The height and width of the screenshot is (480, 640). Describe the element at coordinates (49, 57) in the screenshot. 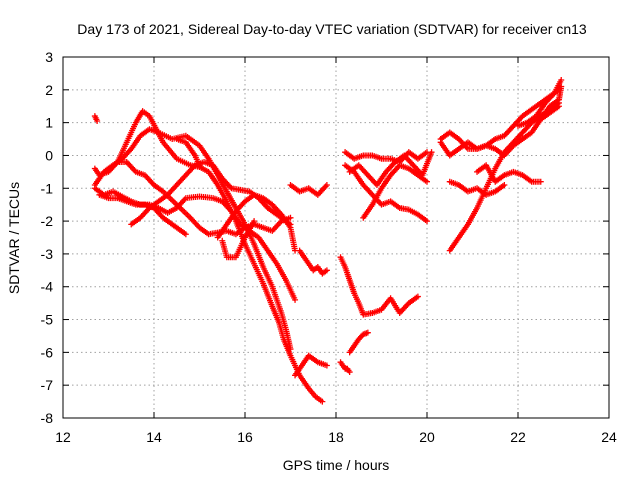

I see `y-tick-label: 3` at that location.